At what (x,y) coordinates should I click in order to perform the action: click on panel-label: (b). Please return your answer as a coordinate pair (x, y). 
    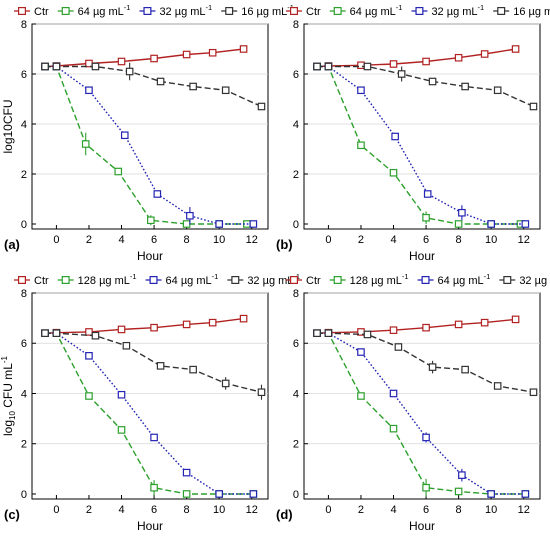
    Looking at the image, I should click on (284, 244).